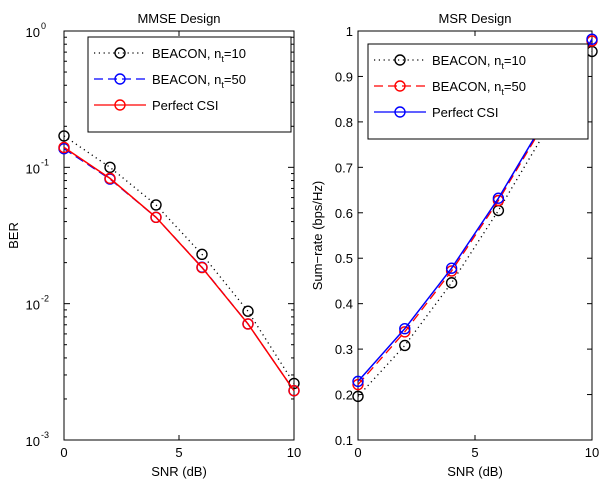 The width and height of the screenshot is (601, 485). Describe the element at coordinates (344, 395) in the screenshot. I see `y-tick-label: 0.2` at that location.